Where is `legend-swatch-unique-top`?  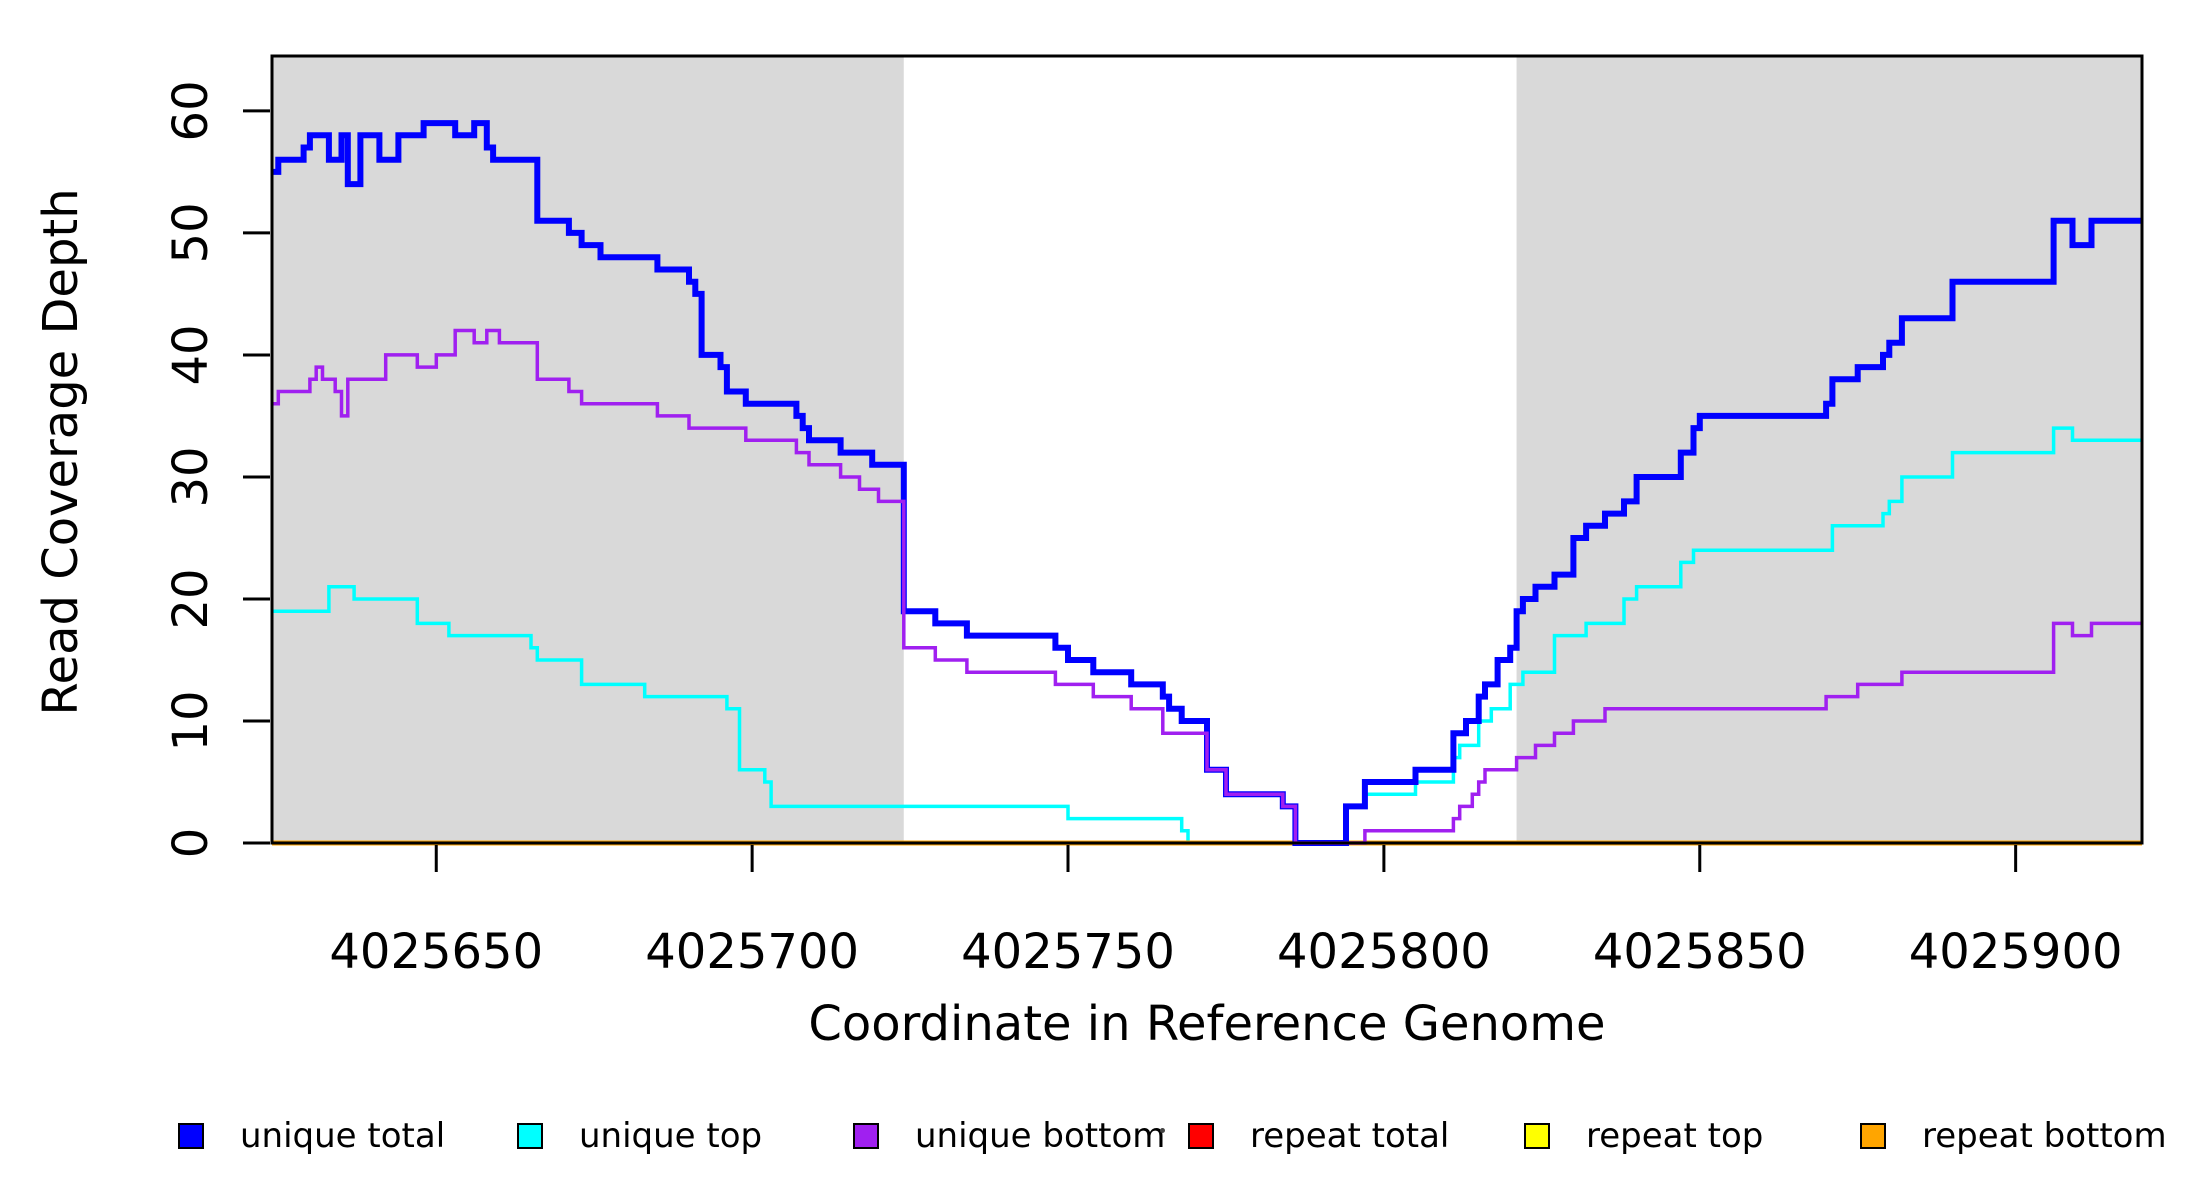
legend-swatch-unique-top is located at coordinates (530, 1136).